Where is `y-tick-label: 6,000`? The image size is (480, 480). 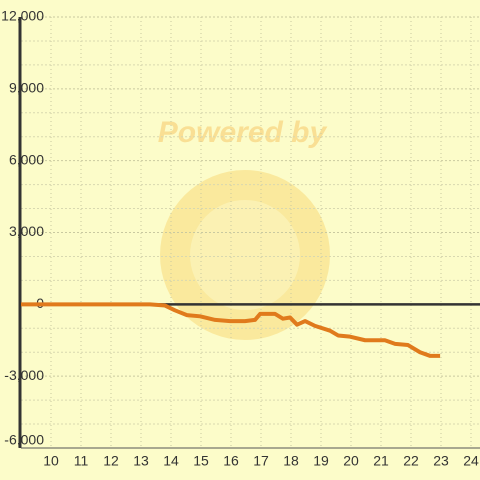
y-tick-label: 6,000 is located at coordinates (26, 159).